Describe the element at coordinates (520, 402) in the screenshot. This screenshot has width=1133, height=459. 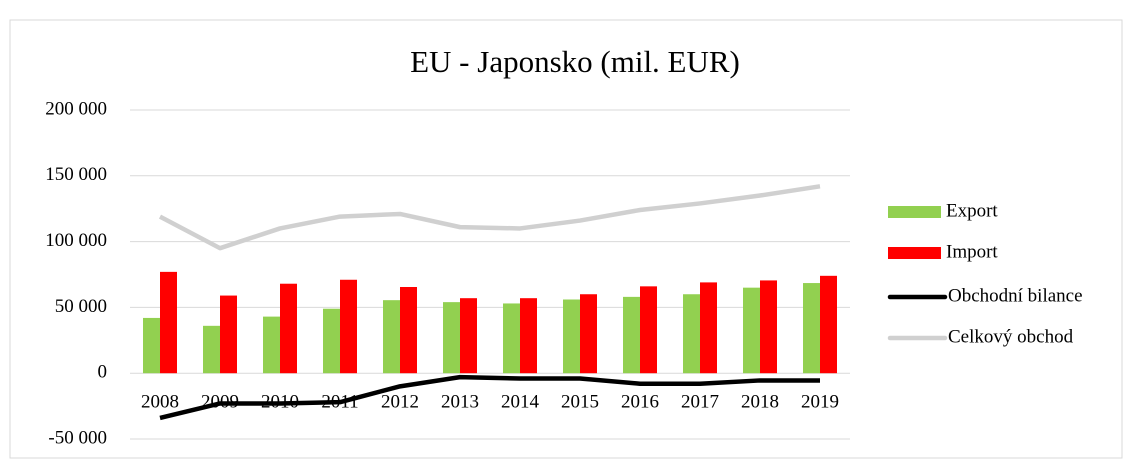
I see `x-tick-label: 2014` at that location.